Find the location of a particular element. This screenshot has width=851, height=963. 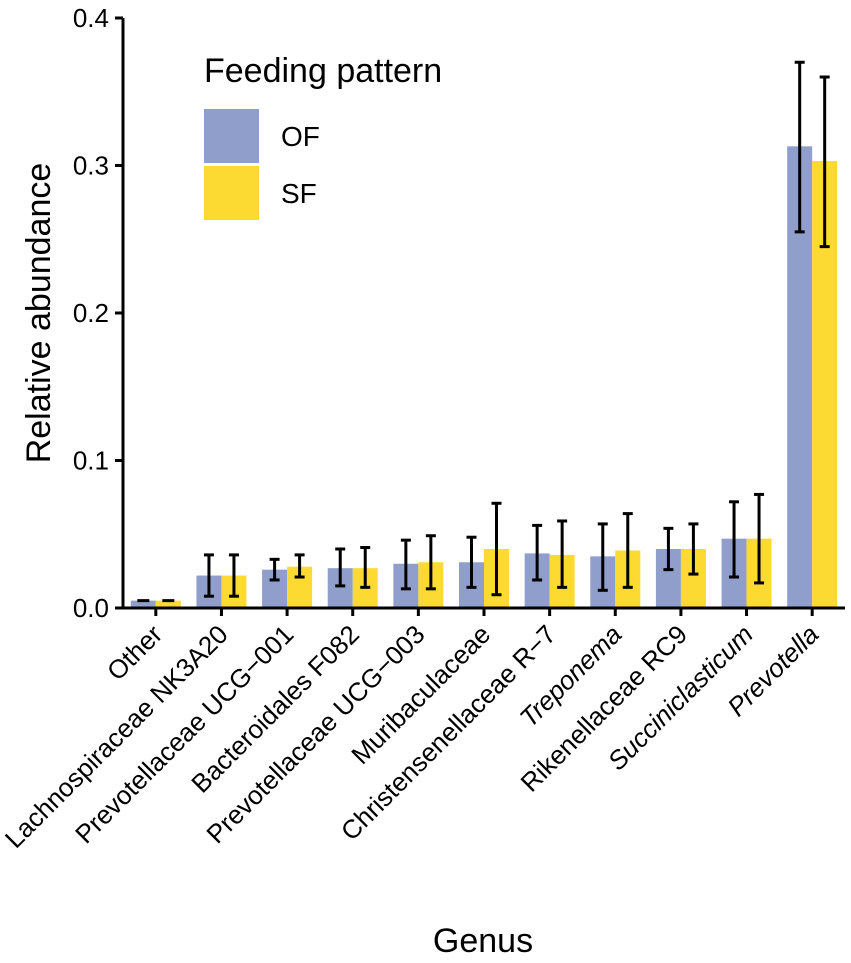

y-axis-title: Relative abundance is located at coordinates (39, 313).